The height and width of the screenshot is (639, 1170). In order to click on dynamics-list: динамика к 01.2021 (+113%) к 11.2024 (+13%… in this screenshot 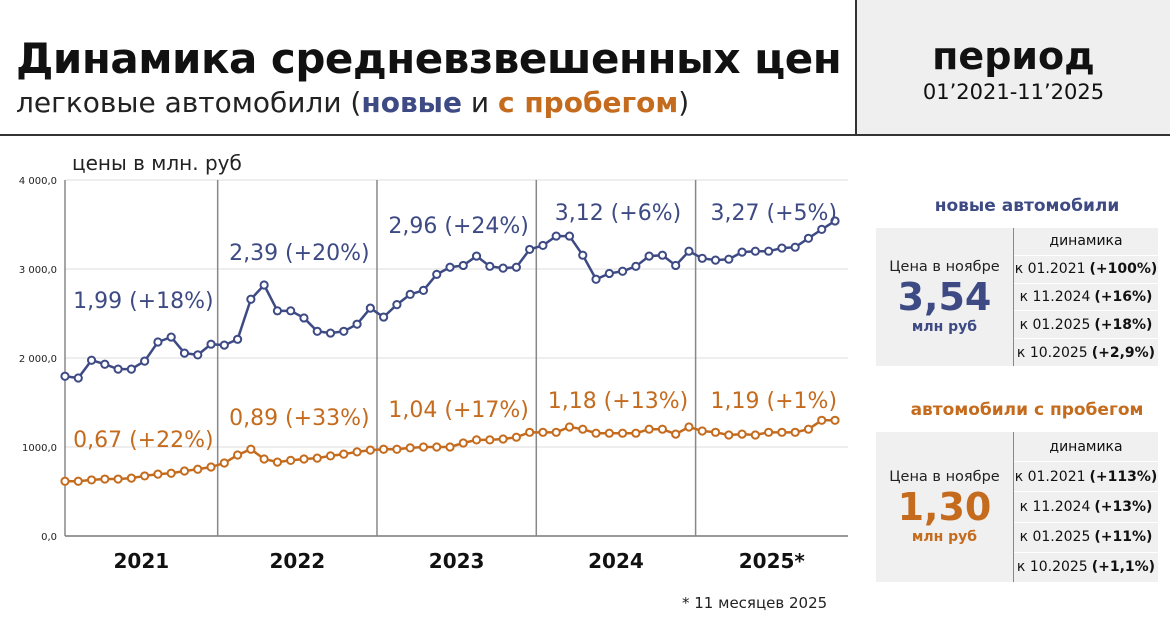, I will do `click(1086, 507)`.